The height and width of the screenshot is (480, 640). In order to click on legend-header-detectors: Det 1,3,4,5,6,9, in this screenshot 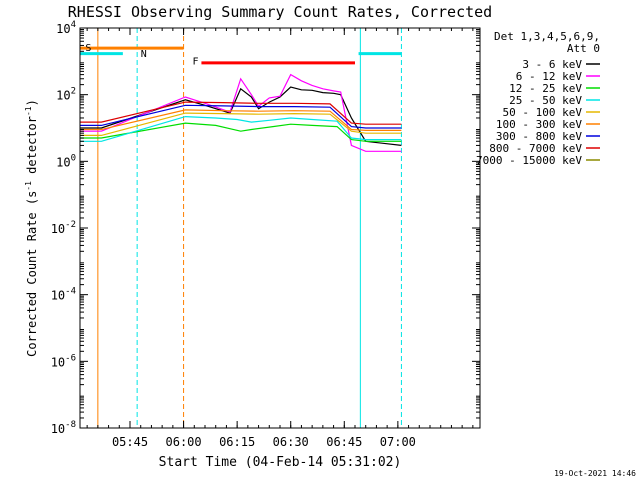, I will do `click(547, 36)`.